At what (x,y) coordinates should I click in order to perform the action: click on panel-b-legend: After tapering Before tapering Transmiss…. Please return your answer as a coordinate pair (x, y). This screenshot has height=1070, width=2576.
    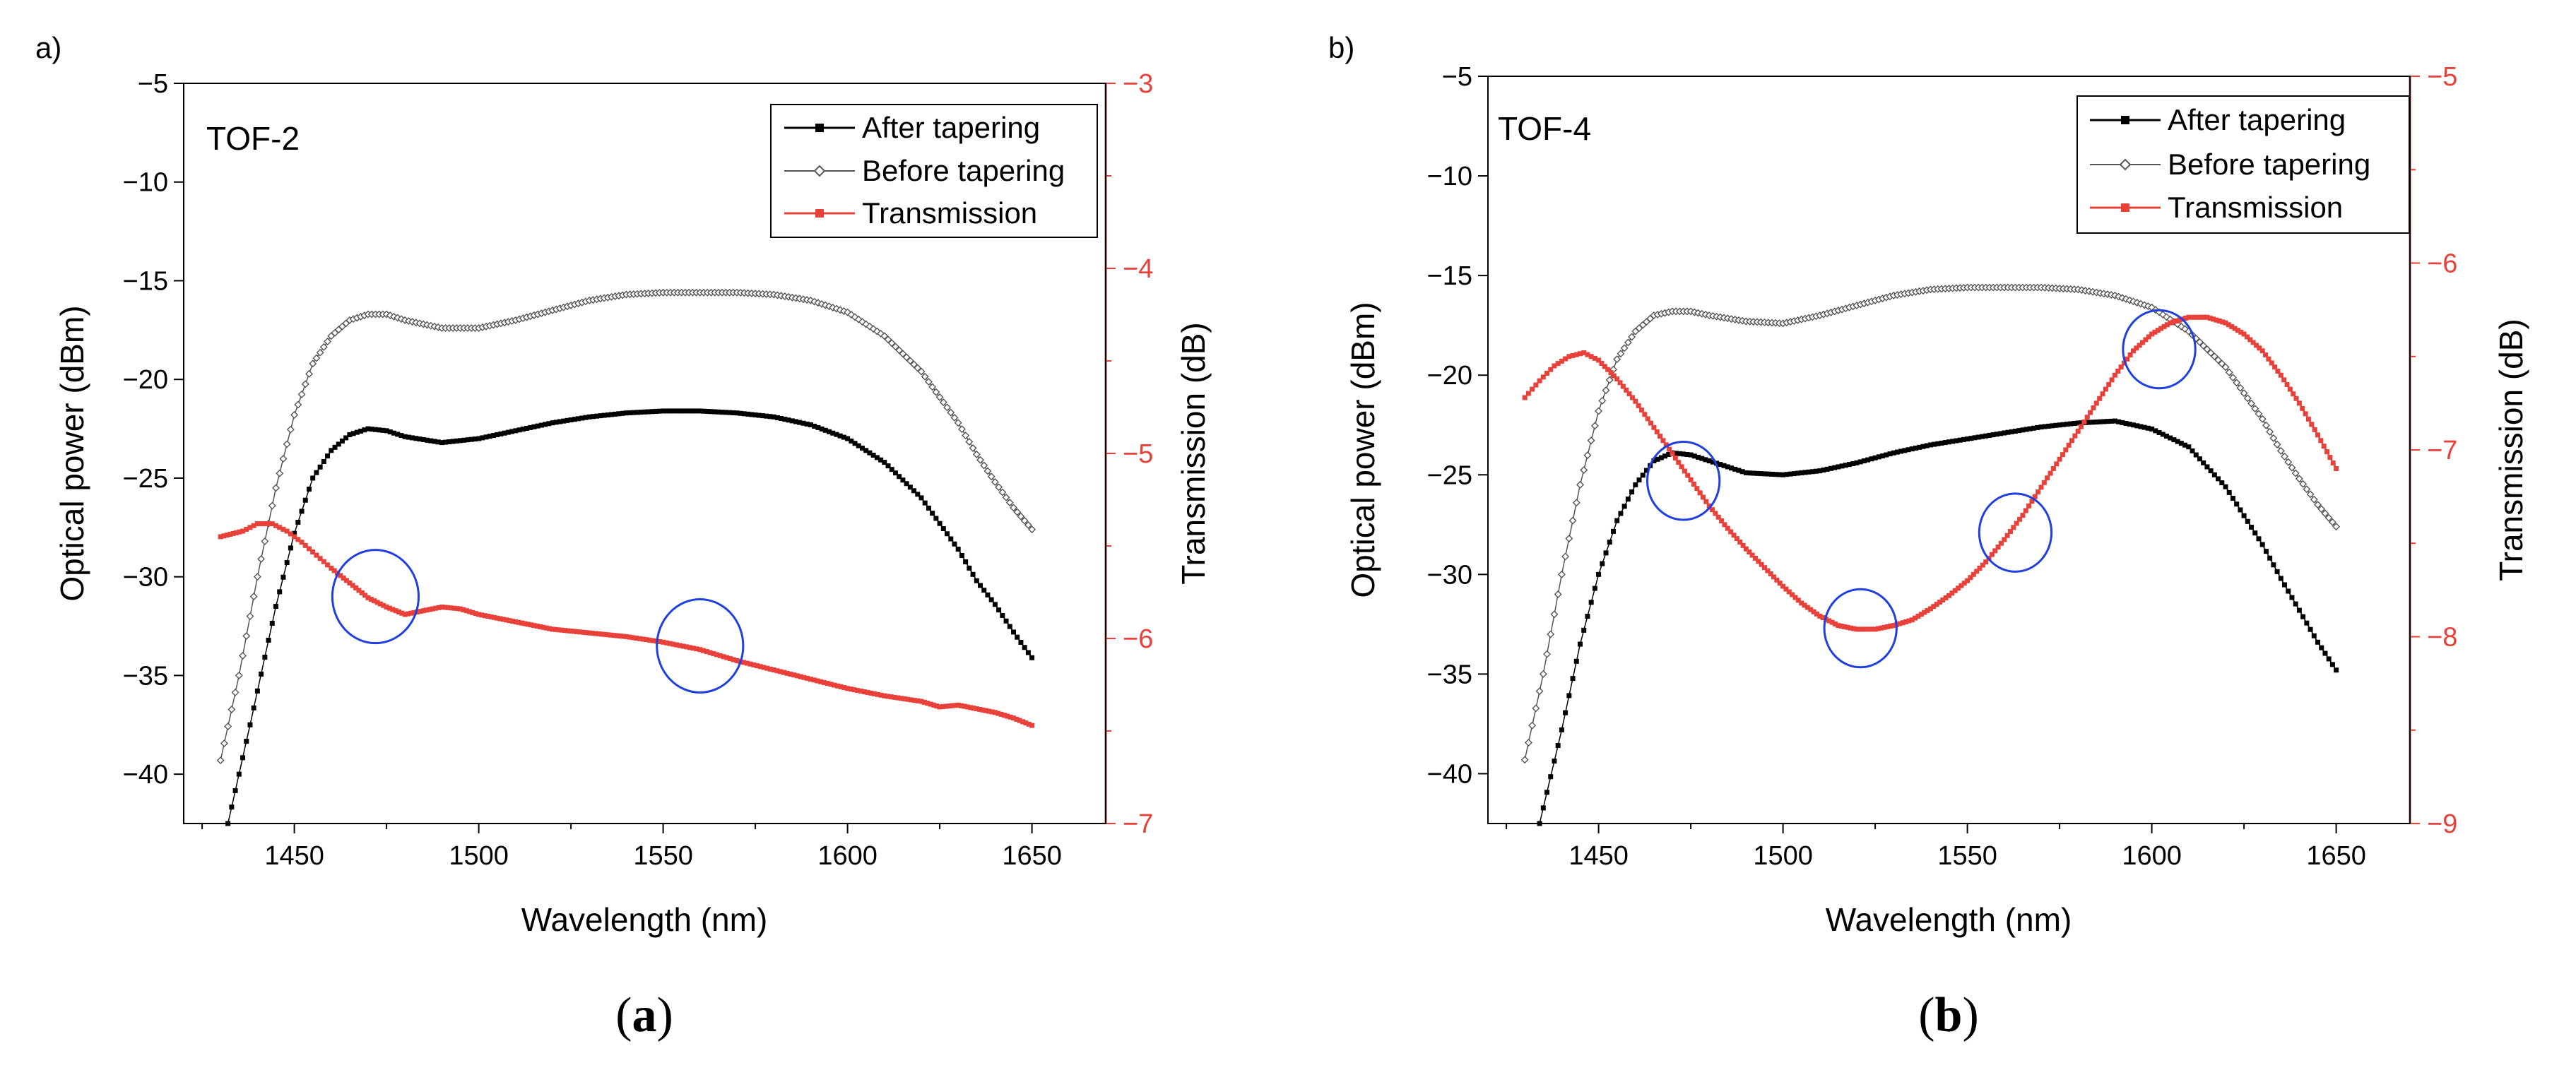
    Looking at the image, I should click on (2243, 164).